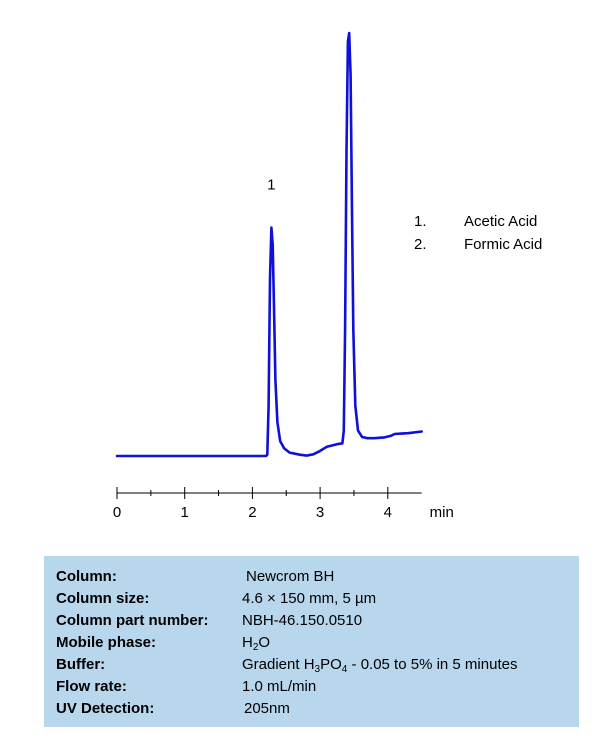 This screenshot has width=607, height=750. Describe the element at coordinates (105, 708) in the screenshot. I see `condition-label: UV Detection:` at that location.